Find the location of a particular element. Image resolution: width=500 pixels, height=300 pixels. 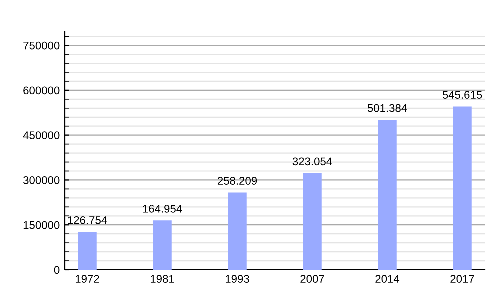

y-tick-label: 300000 is located at coordinates (41, 180).